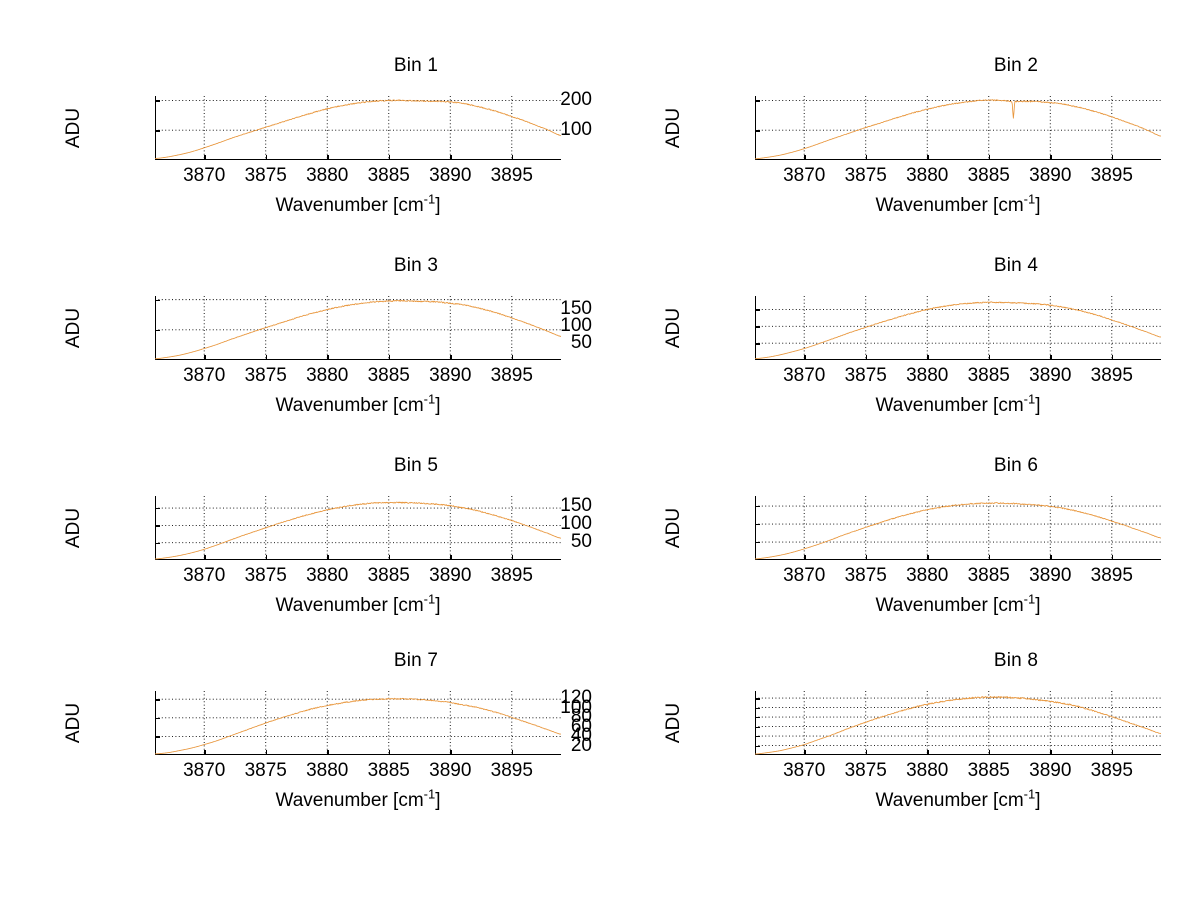 The height and width of the screenshot is (901, 1200). I want to click on panel-title: Bin 2, so click(900, 66).